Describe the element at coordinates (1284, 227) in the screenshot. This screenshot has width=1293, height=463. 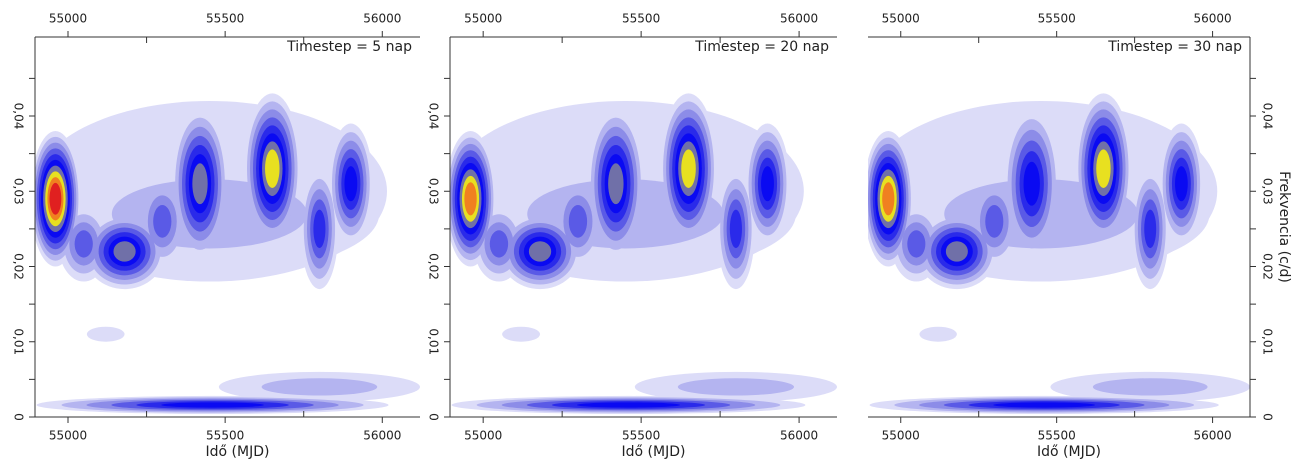
I see `y-axis-label: Frekvencia (c/d)` at that location.